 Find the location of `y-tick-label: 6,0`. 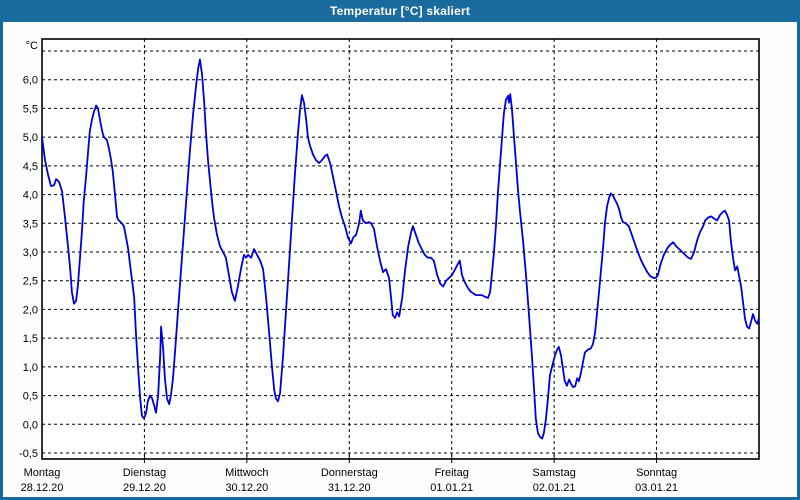

y-tick-label: 6,0 is located at coordinates (30, 81).